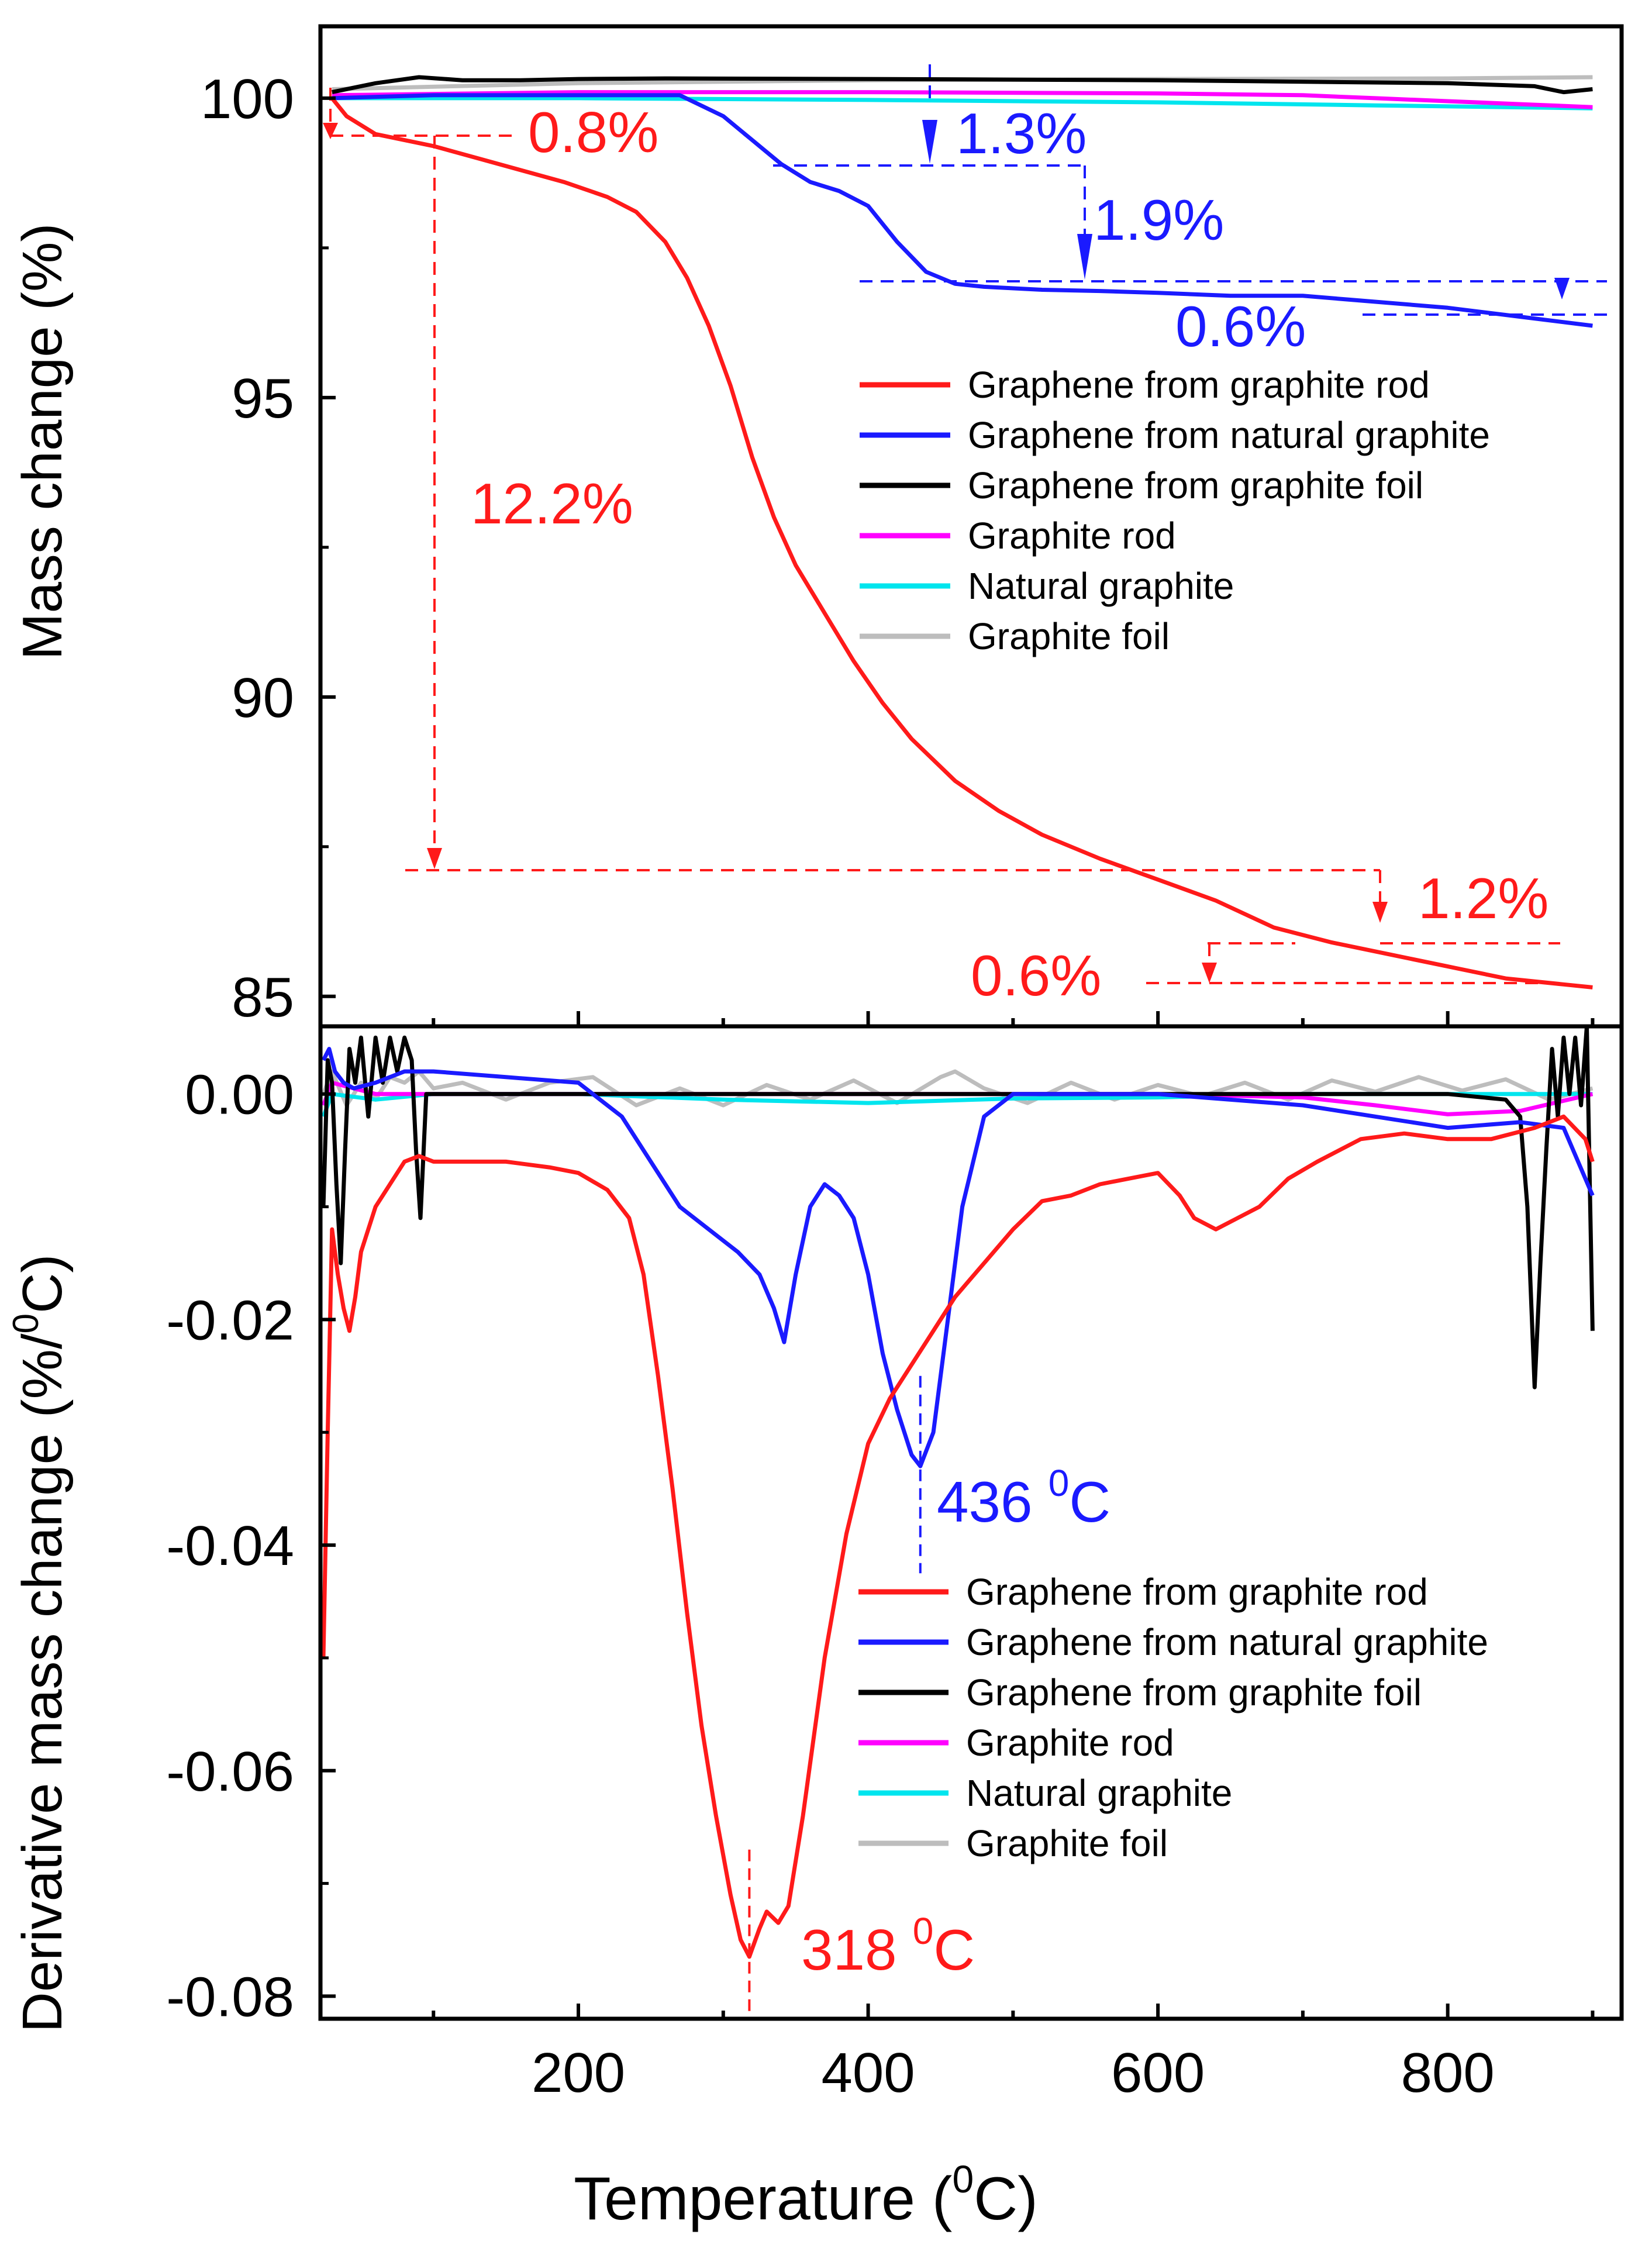 This screenshot has height=2248, width=1652. I want to click on bottom-peak-markers, so click(835, 1697).